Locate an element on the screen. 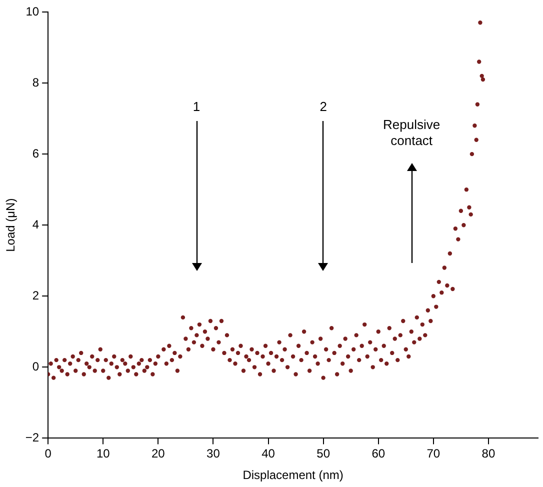 This screenshot has height=487, width=543. x-tick-label: 80 is located at coordinates (489, 453).